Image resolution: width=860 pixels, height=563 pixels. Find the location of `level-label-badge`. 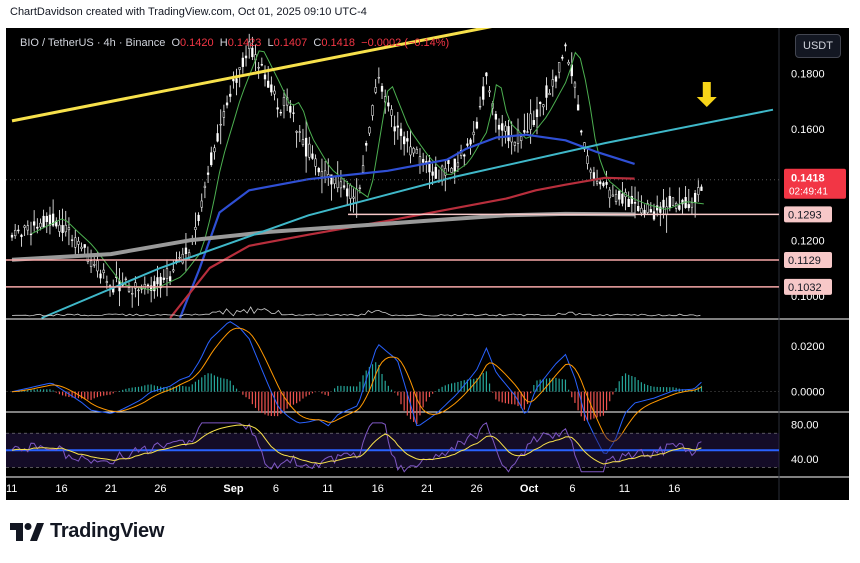

level-label-badge is located at coordinates (808, 259).